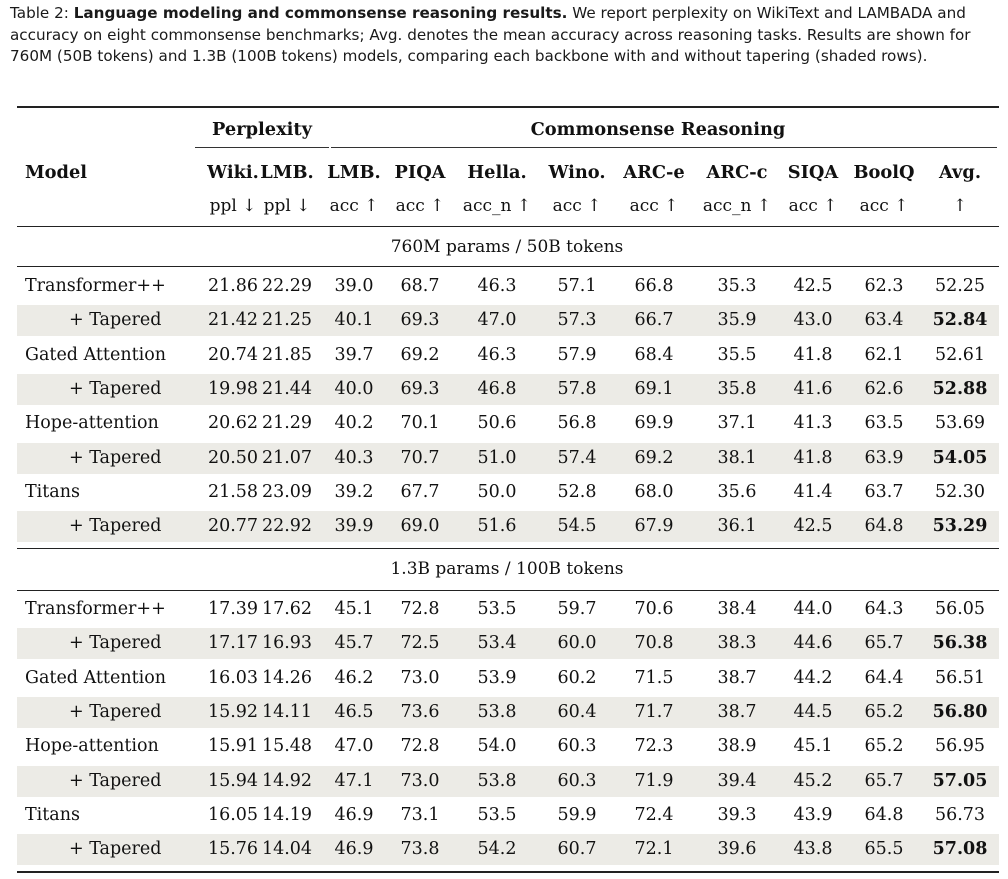  I want to click on metric-value: 64.8, so click(884, 814).